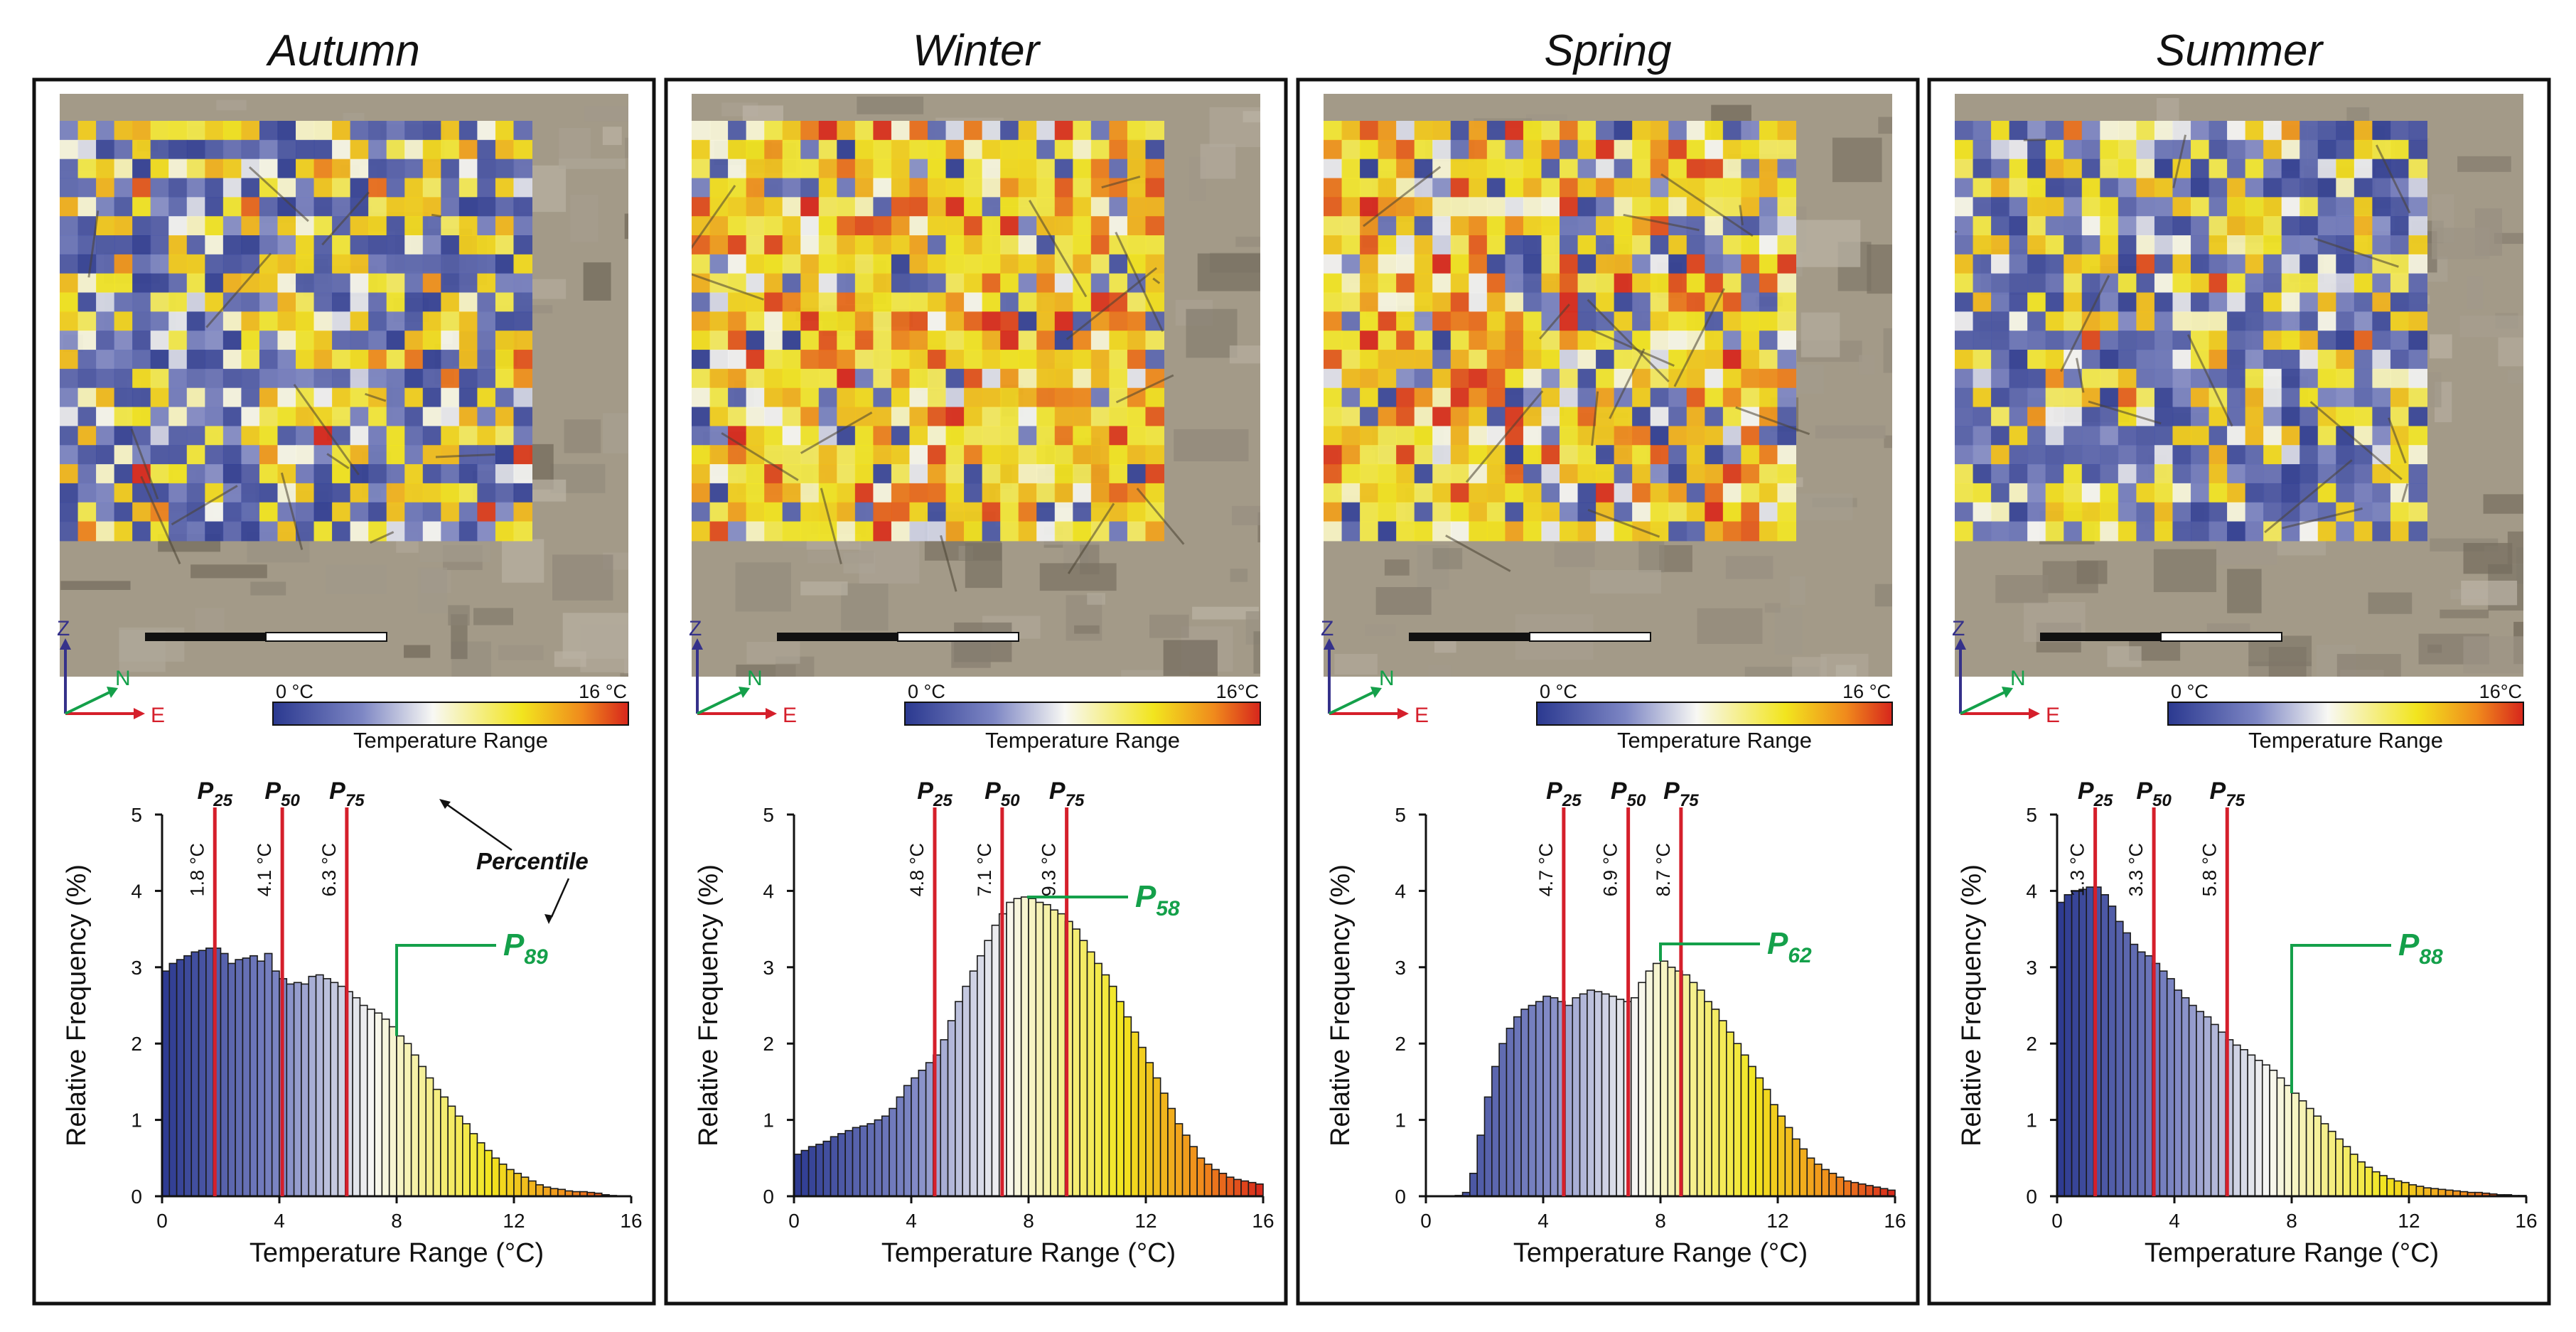 The width and height of the screenshot is (2576, 1332). What do you see at coordinates (1082, 740) in the screenshot?
I see `colorbar-caption: Temperature Range` at bounding box center [1082, 740].